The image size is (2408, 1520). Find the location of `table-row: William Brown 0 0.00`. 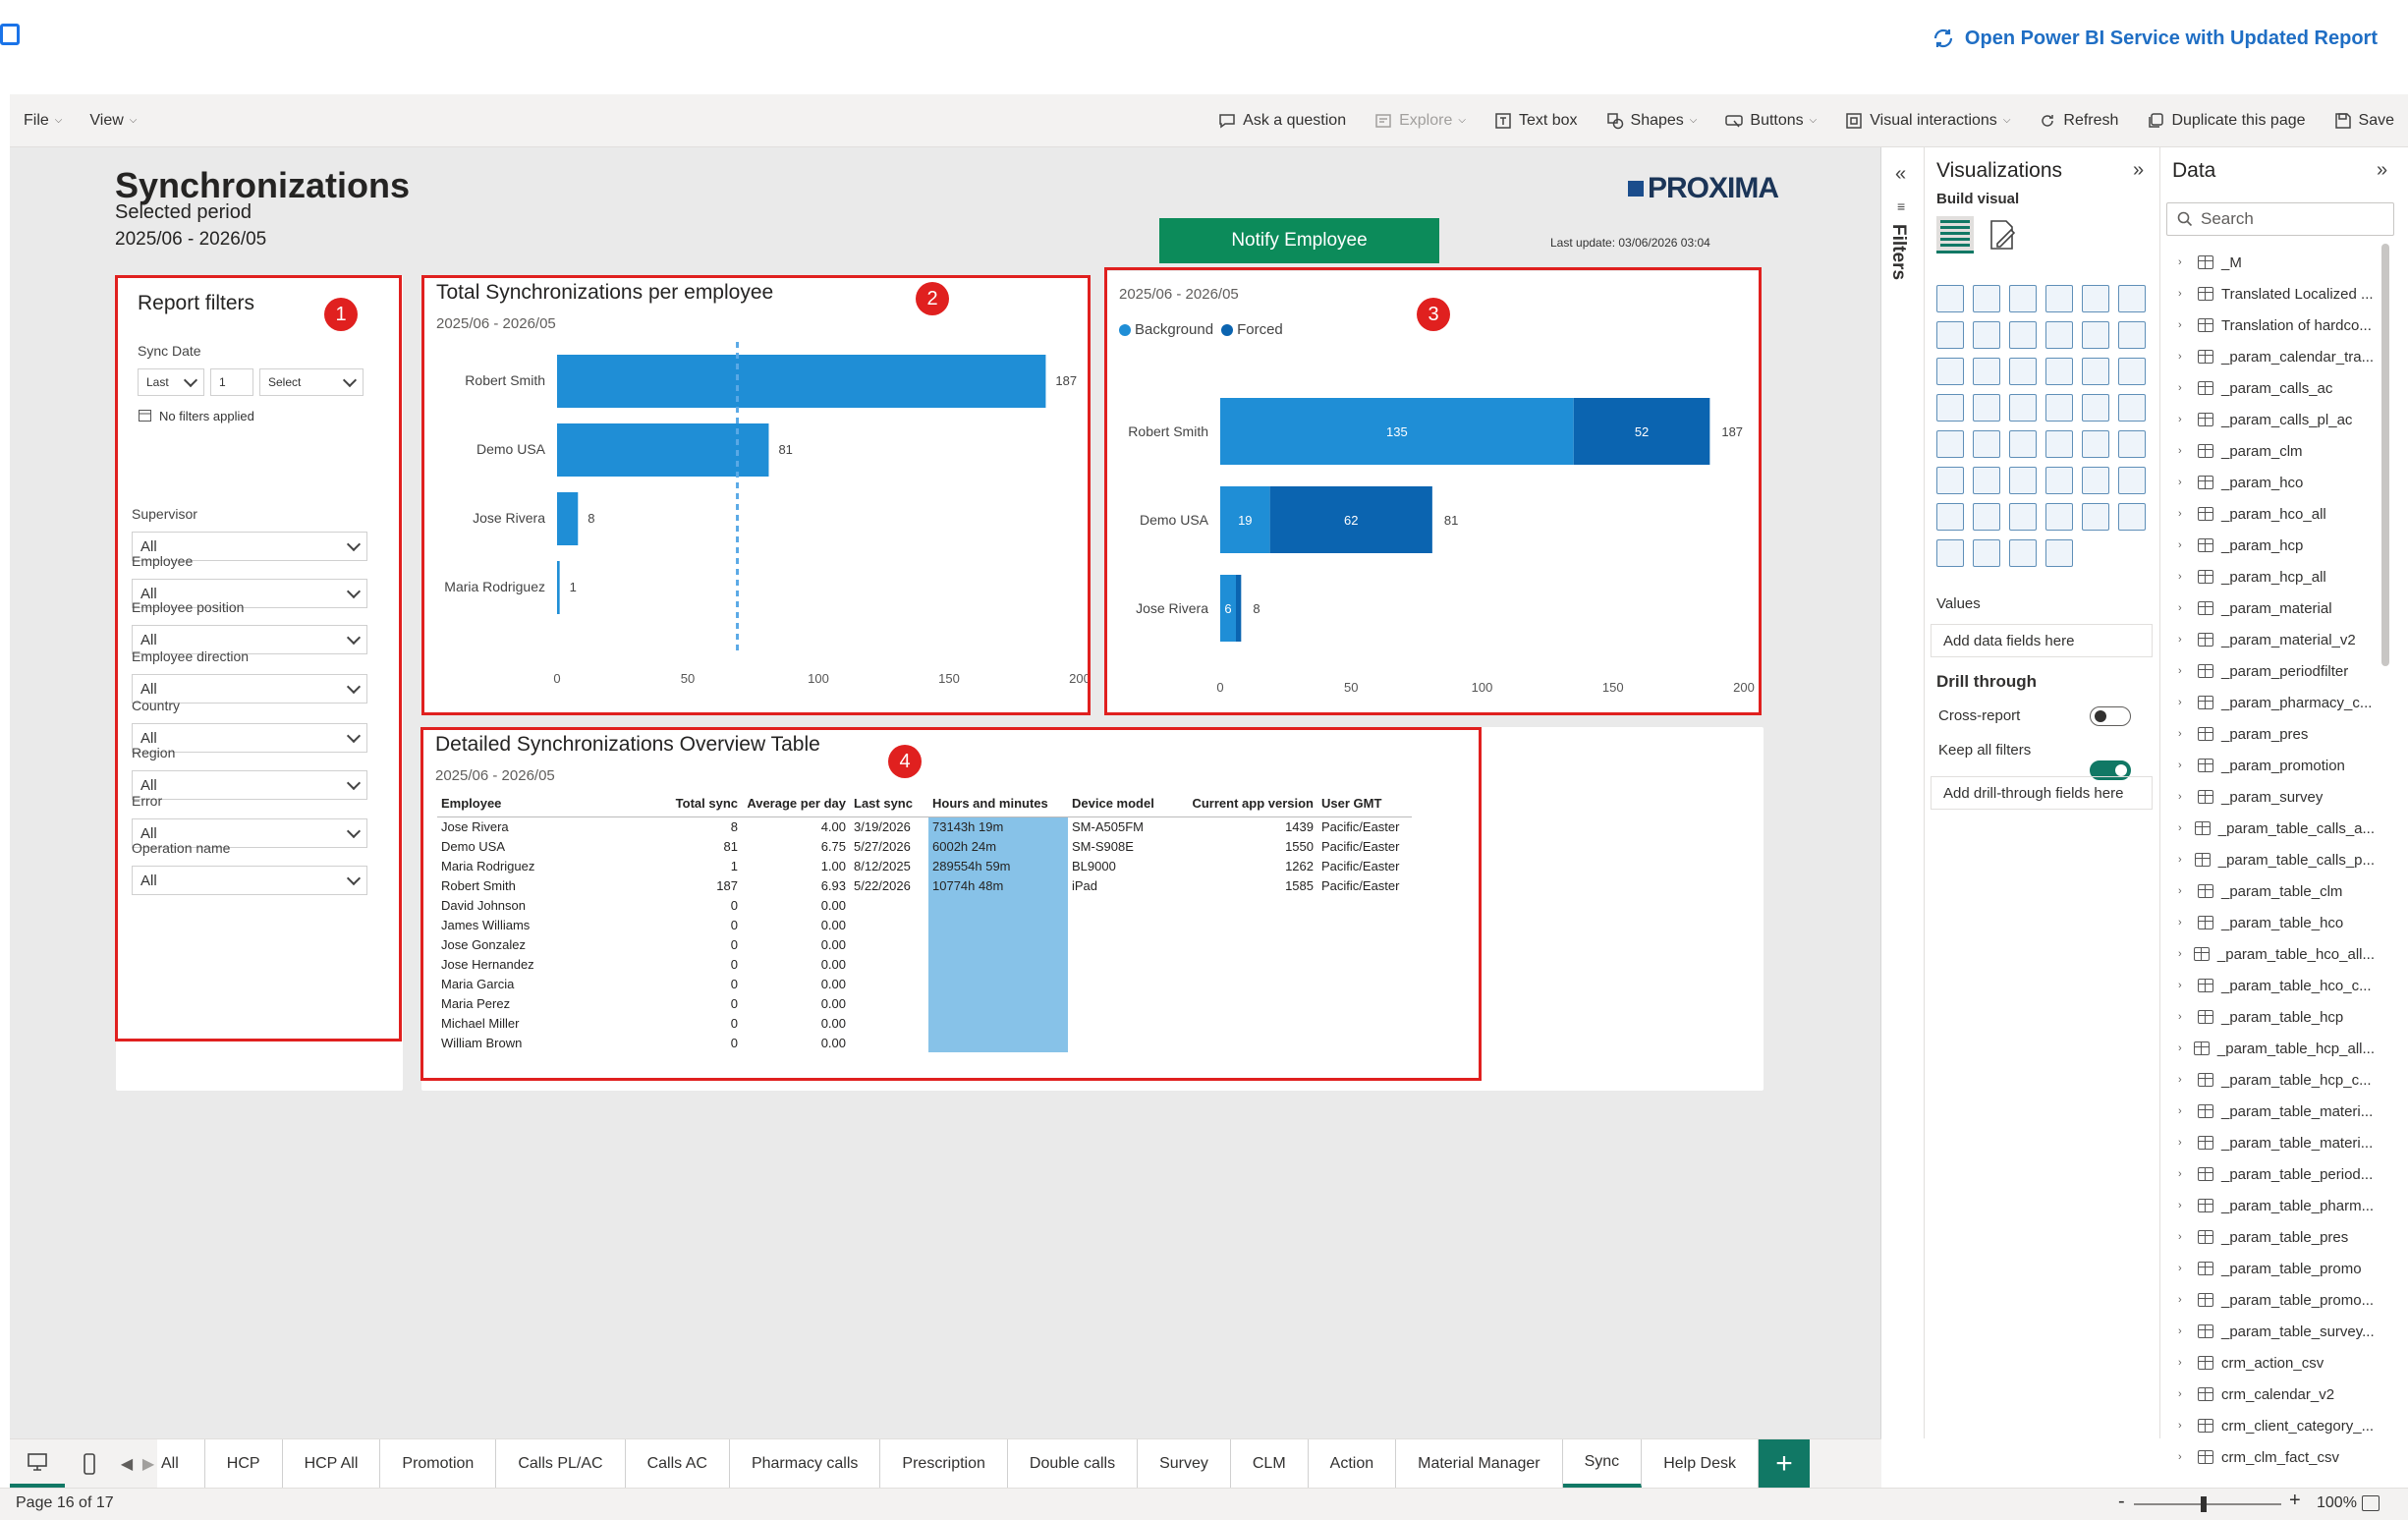

table-row: William Brown 0 0.00 is located at coordinates (924, 1042).